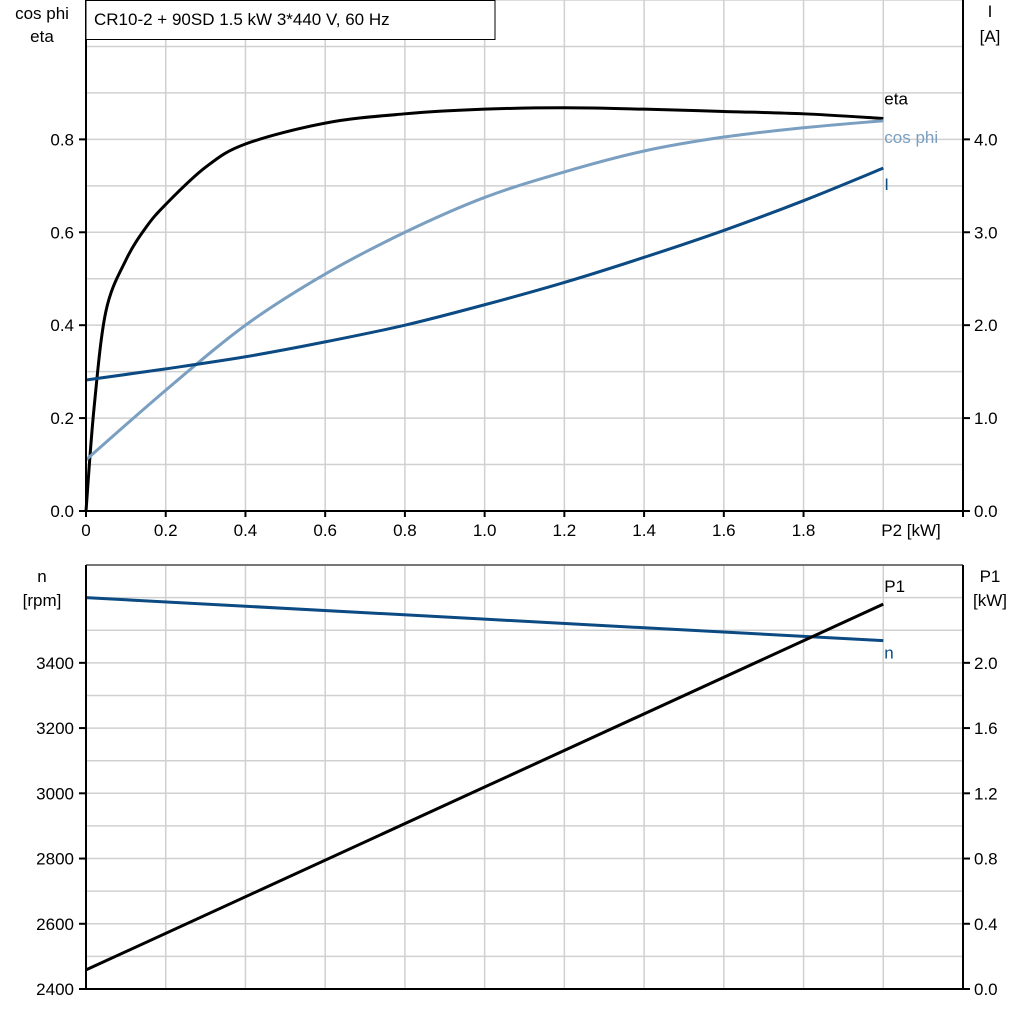  I want to click on left-tick-label: 0.4, so click(62, 325).